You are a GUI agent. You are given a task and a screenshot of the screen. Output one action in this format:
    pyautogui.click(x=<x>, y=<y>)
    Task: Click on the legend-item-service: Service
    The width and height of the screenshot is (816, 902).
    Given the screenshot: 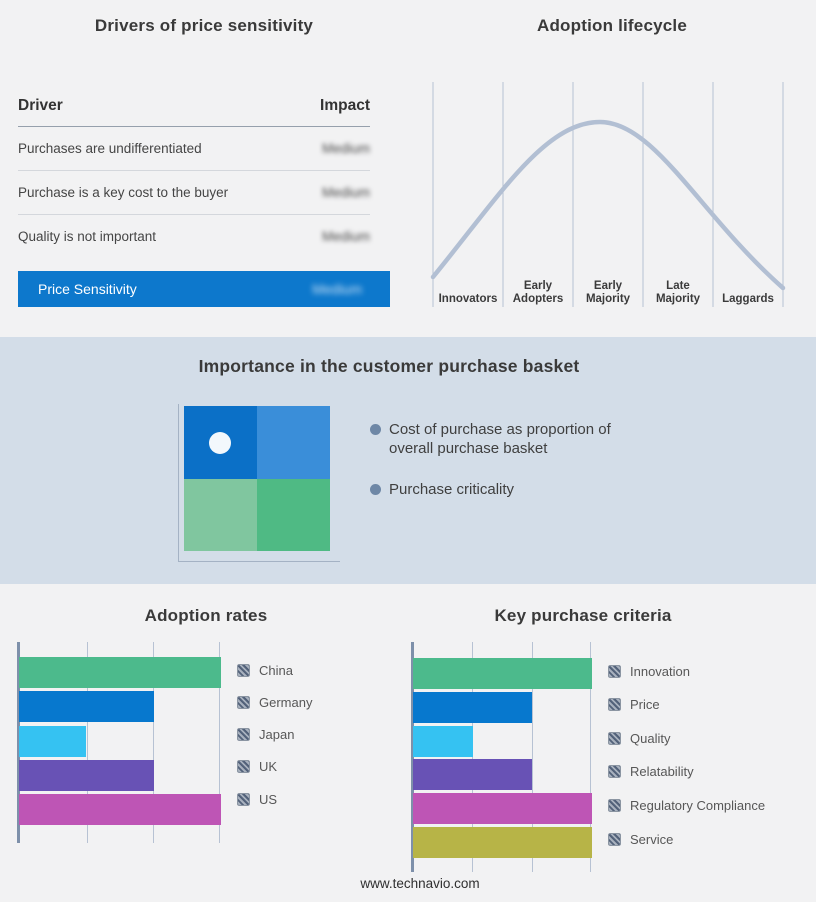 What is the action you would take?
    pyautogui.click(x=641, y=839)
    